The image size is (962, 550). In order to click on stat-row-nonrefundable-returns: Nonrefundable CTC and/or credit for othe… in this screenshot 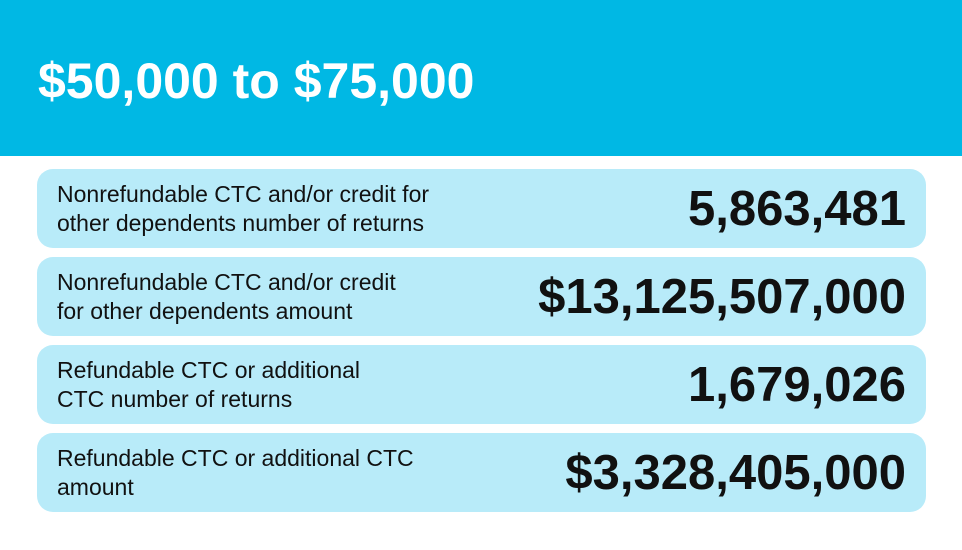, I will do `click(481, 208)`.